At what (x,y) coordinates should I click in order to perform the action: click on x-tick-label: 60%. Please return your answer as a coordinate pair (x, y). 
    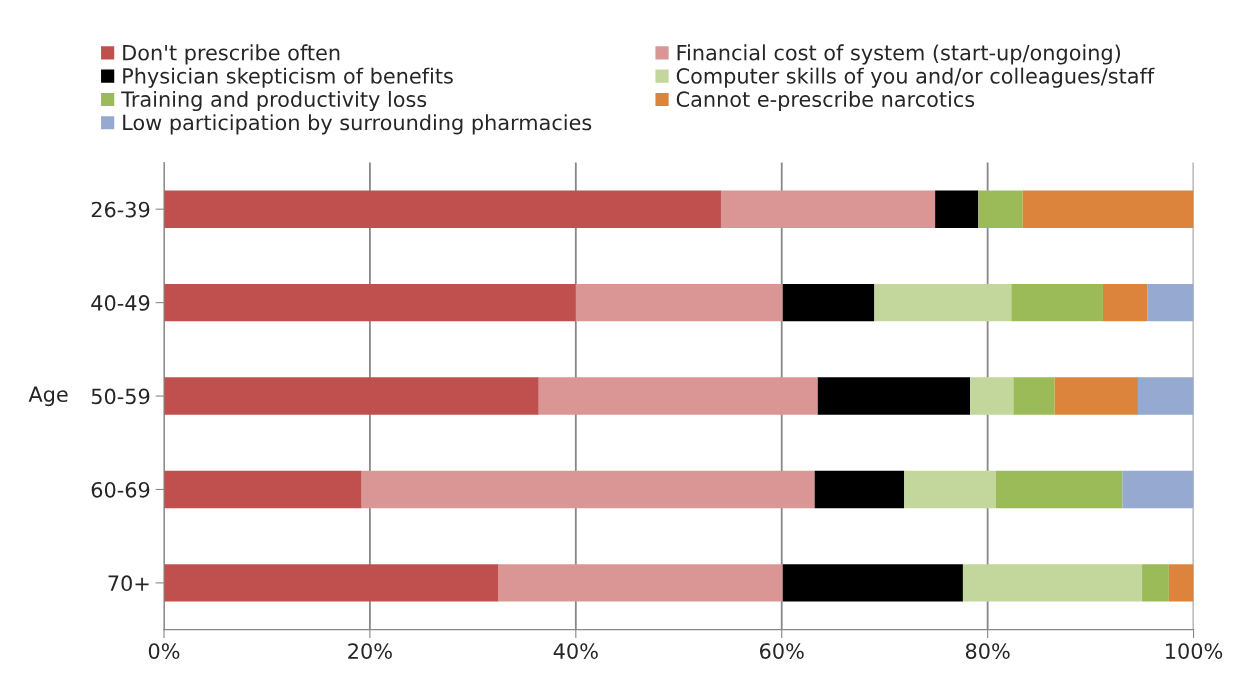
    Looking at the image, I should click on (782, 651).